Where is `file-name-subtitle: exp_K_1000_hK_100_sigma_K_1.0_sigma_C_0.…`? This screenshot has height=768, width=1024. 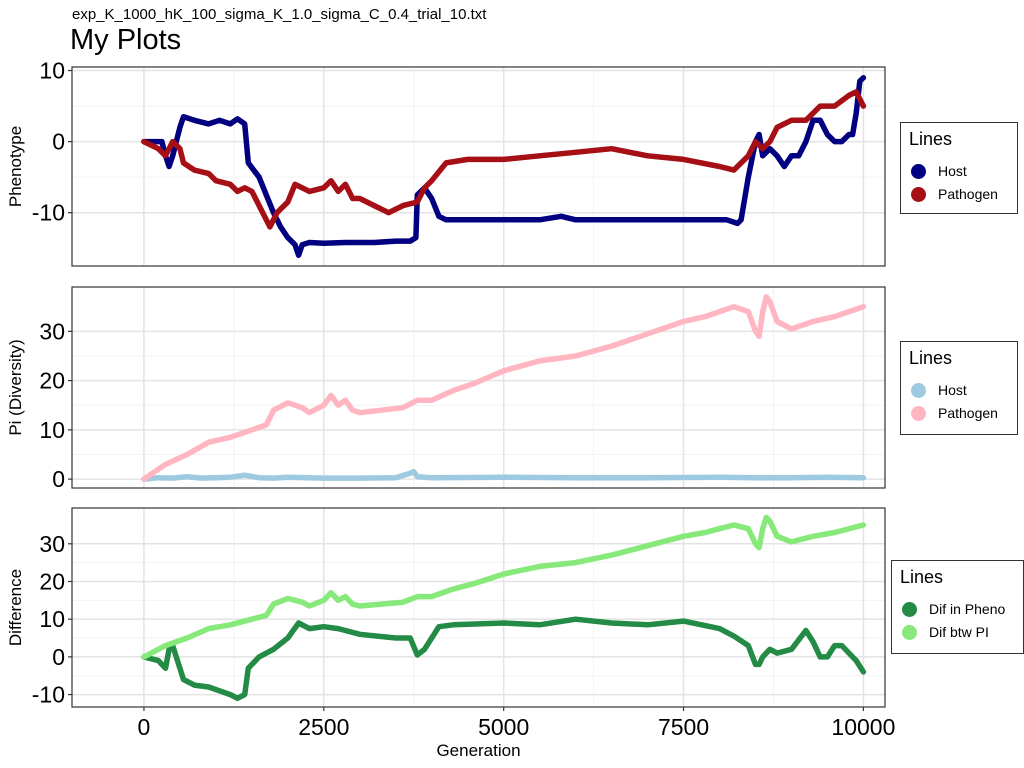 file-name-subtitle: exp_K_1000_hK_100_sigma_K_1.0_sigma_C_0.… is located at coordinates (279, 14).